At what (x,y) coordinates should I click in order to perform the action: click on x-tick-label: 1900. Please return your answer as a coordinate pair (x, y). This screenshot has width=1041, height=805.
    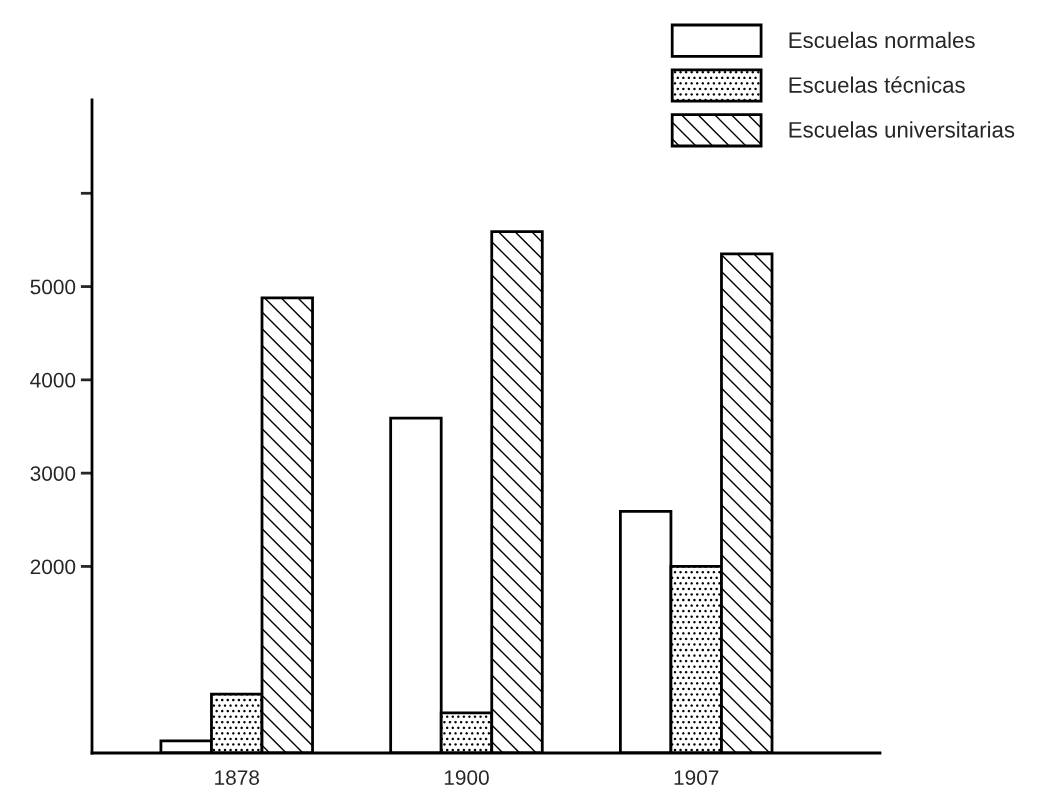
    Looking at the image, I should click on (466, 777).